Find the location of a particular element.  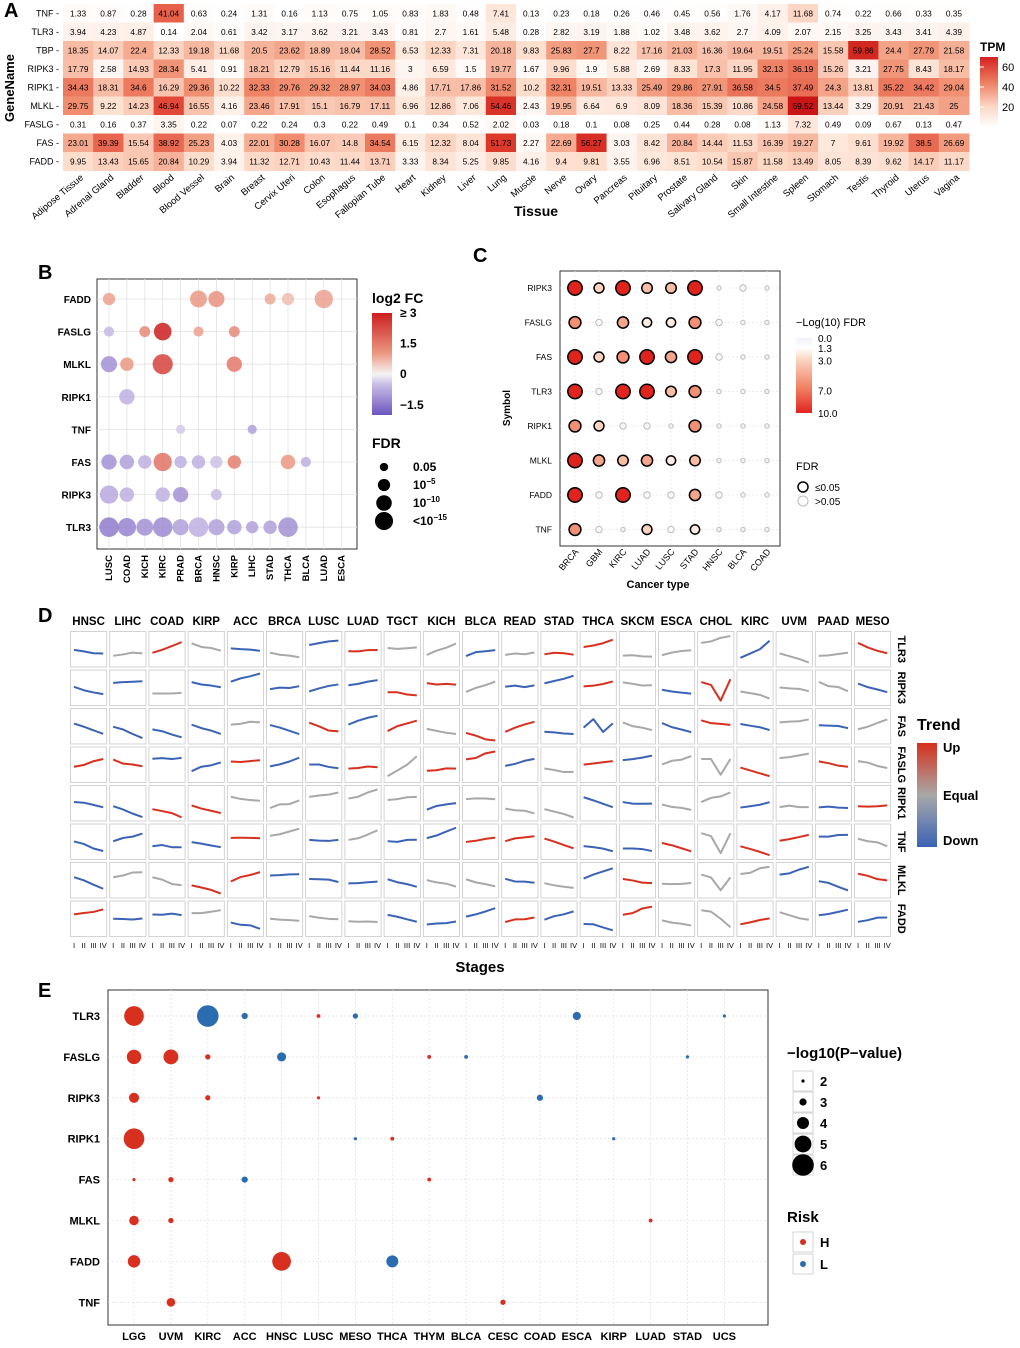

heatmap-row-label: FASLG - is located at coordinates (41, 124).